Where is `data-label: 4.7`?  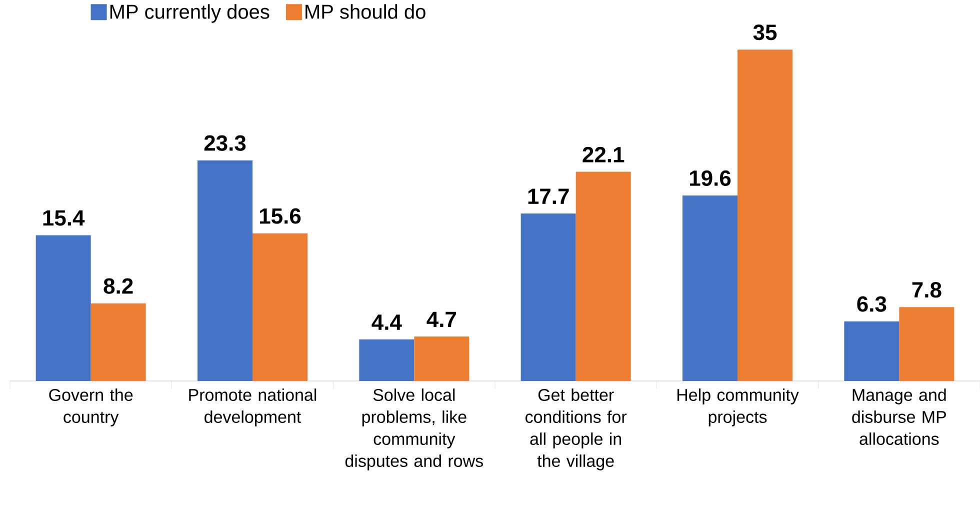
data-label: 4.7 is located at coordinates (441, 319).